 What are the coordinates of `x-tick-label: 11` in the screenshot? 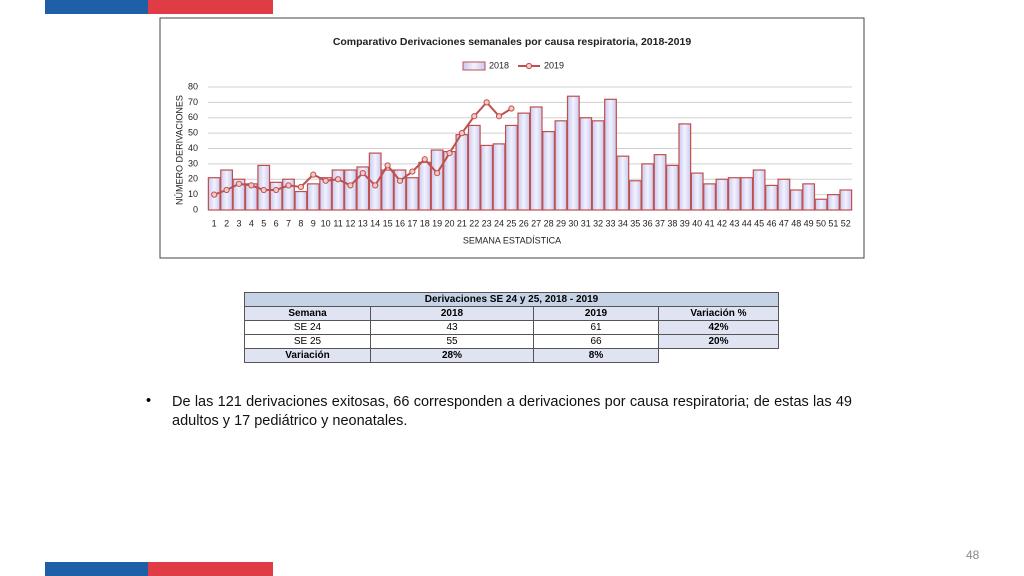 It's located at (337, 223).